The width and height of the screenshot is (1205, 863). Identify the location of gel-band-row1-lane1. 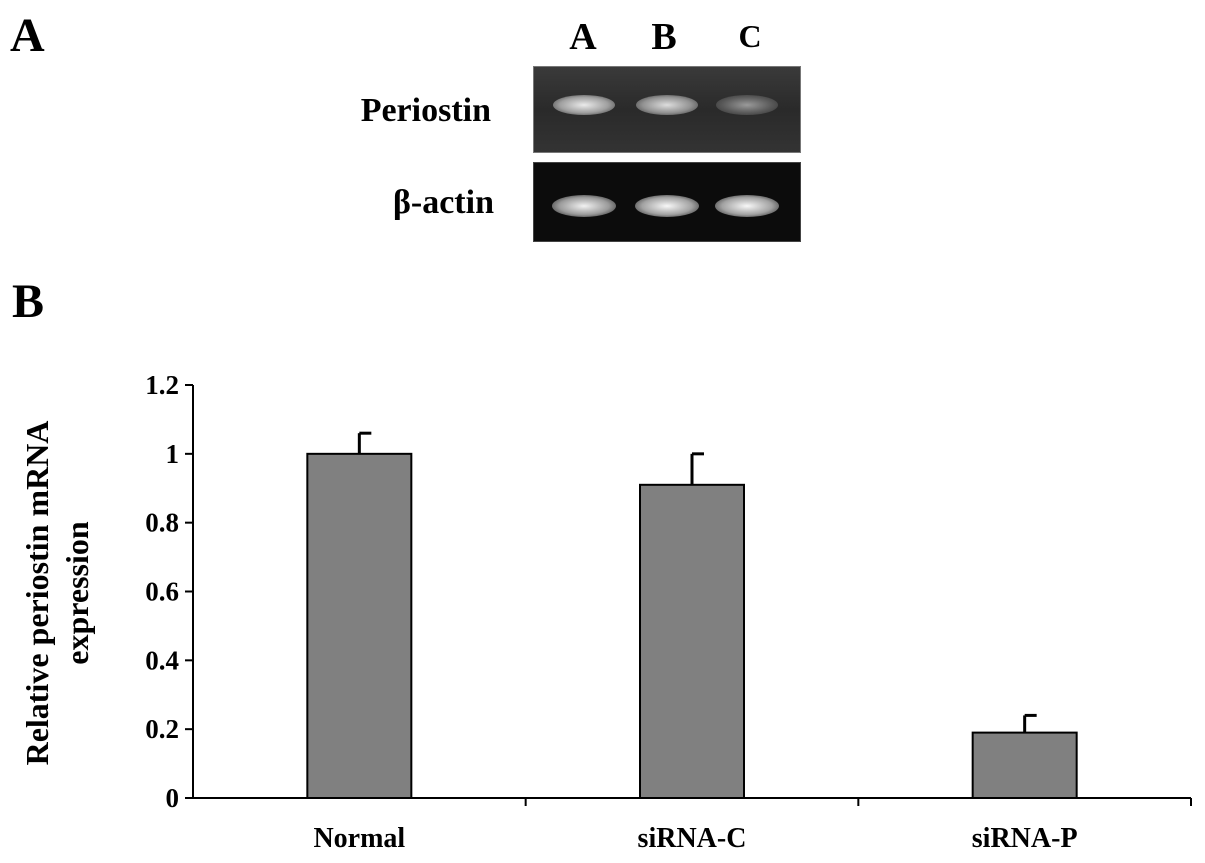
(584, 105).